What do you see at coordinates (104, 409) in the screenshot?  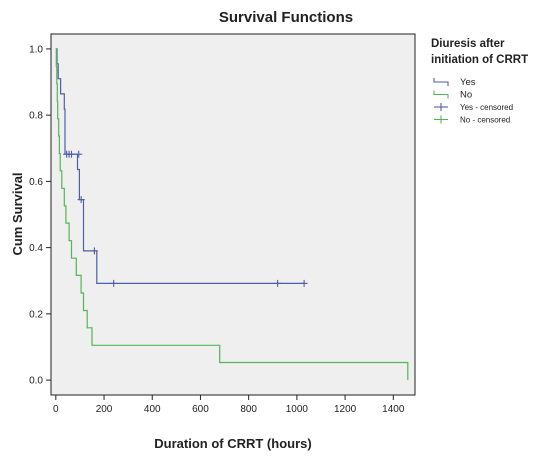 I see `x-tick-label: 200` at bounding box center [104, 409].